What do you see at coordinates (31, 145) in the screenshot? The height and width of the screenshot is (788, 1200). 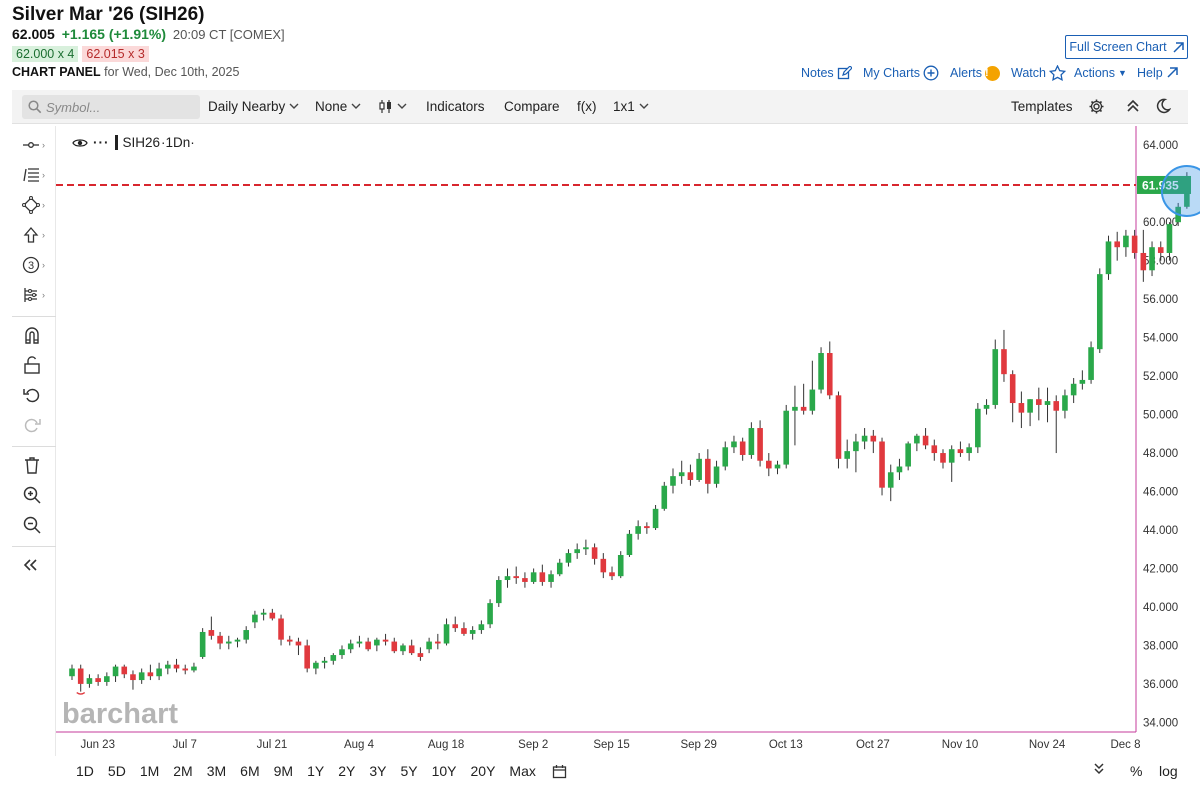 I see `cursor-line-icon` at bounding box center [31, 145].